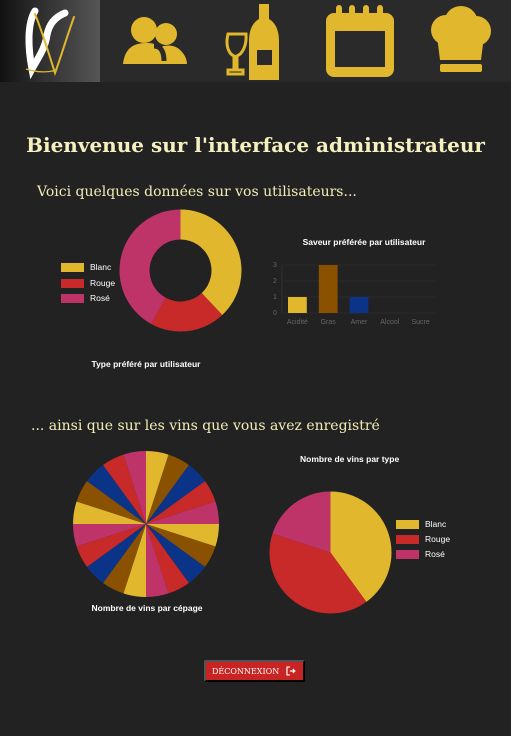 The width and height of the screenshot is (511, 736). I want to click on legend-swatch-blanc, so click(72, 267).